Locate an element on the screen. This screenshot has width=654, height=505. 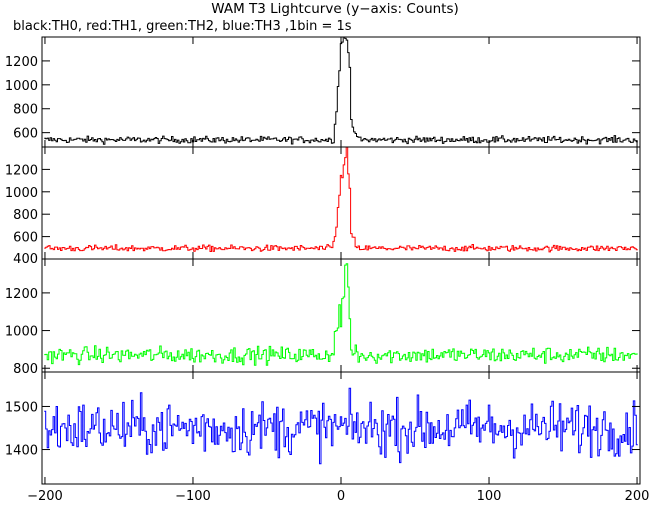
x-tick-label: 100 is located at coordinates (489, 496).